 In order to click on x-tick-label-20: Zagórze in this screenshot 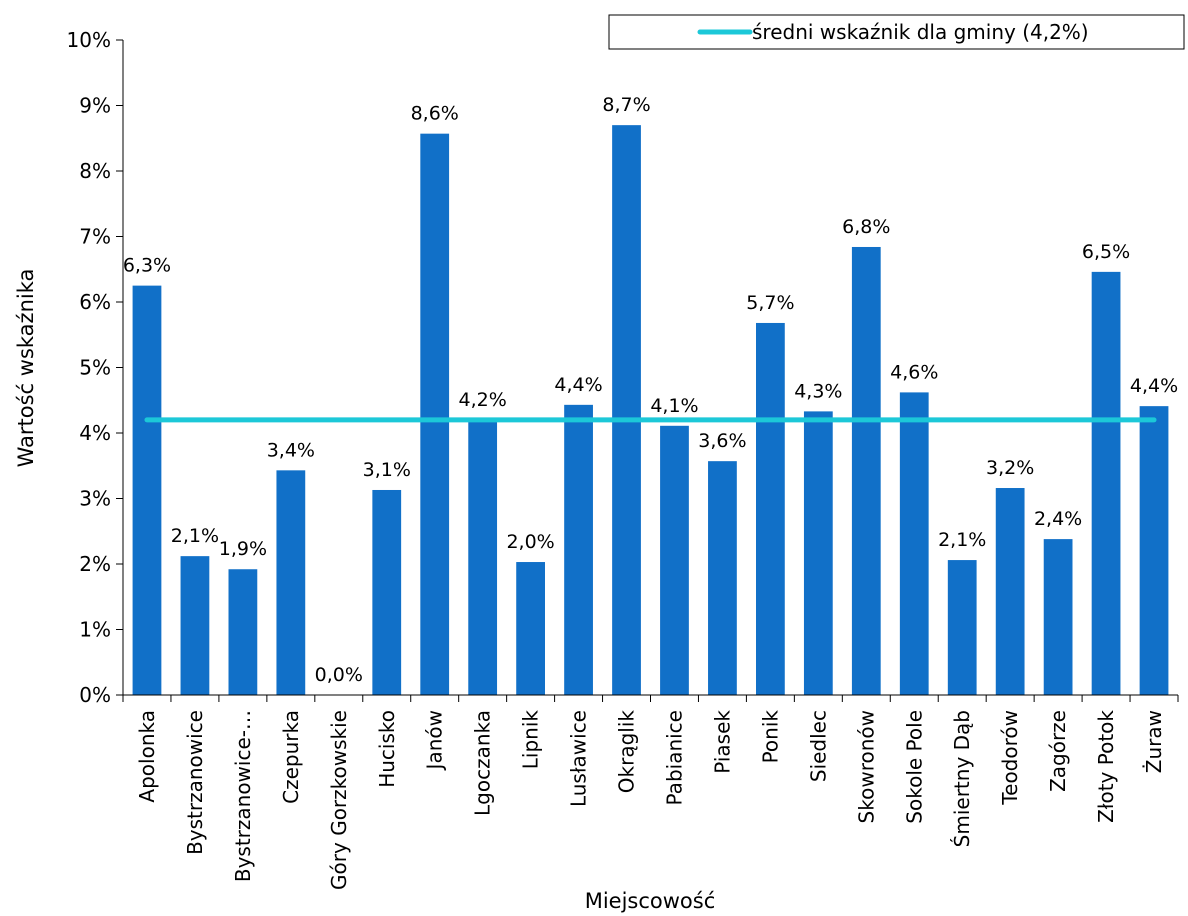, I will do `click(1058, 751)`.